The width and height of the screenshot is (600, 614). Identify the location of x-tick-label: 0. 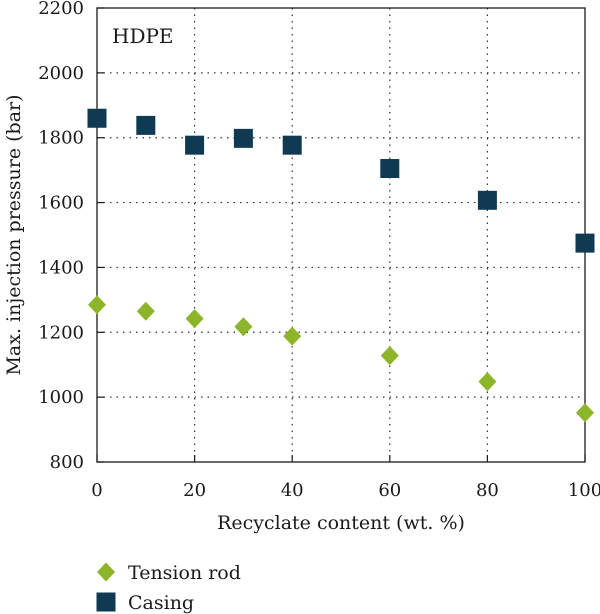
(96, 490).